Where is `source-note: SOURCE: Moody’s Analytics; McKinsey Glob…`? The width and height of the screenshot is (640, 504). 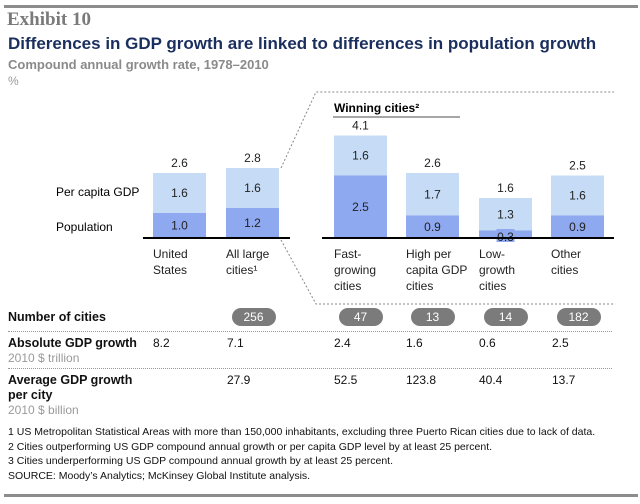 source-note: SOURCE: Moody’s Analytics; McKinsey Glob… is located at coordinates (159, 476).